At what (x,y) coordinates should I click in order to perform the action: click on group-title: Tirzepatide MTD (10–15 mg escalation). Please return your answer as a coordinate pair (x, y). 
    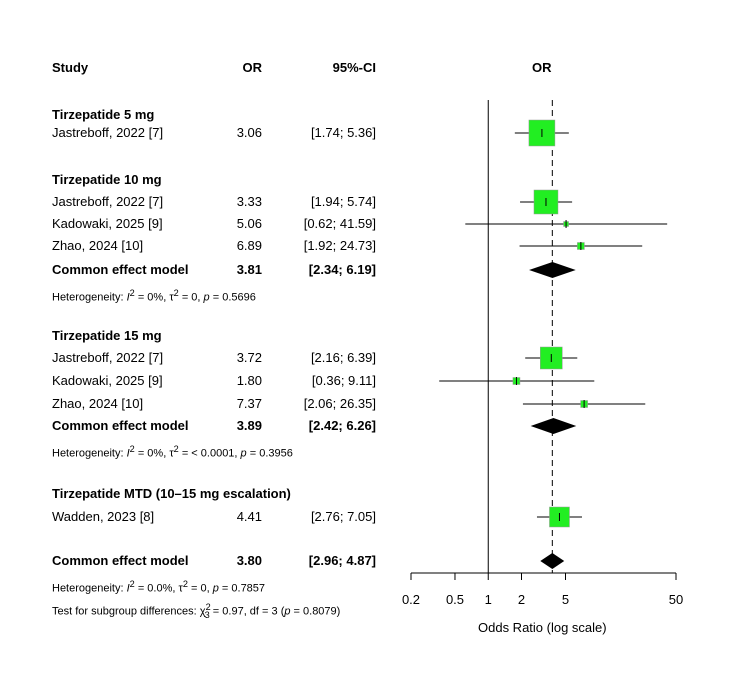
    Looking at the image, I should click on (171, 493).